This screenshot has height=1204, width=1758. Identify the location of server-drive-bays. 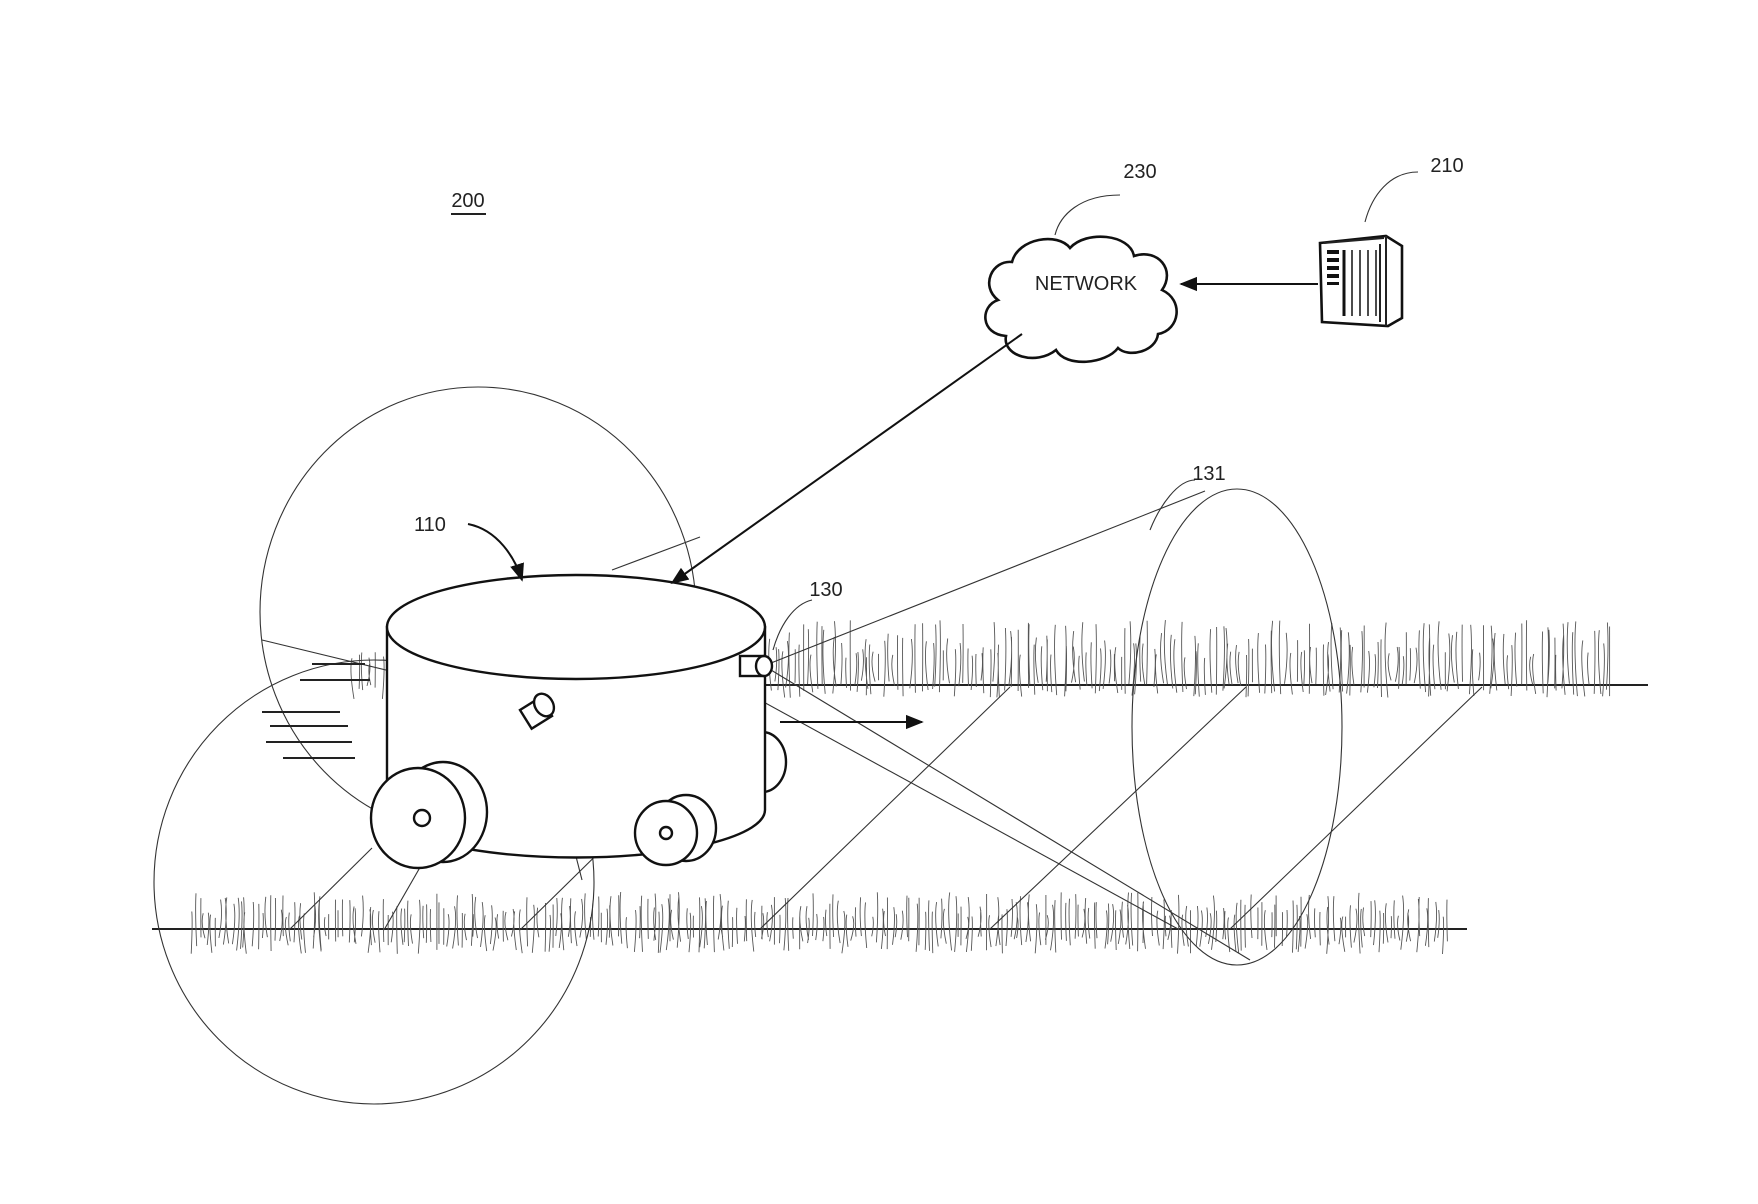
(1351, 283).